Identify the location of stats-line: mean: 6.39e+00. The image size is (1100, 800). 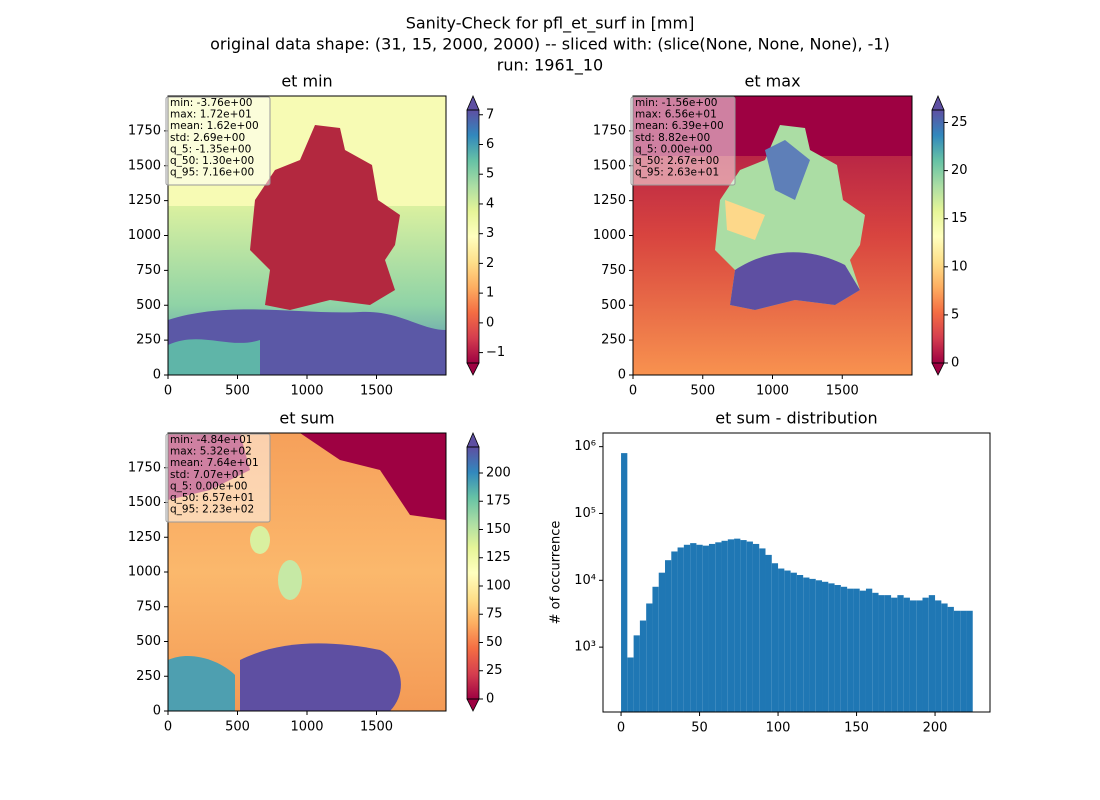
(679, 126).